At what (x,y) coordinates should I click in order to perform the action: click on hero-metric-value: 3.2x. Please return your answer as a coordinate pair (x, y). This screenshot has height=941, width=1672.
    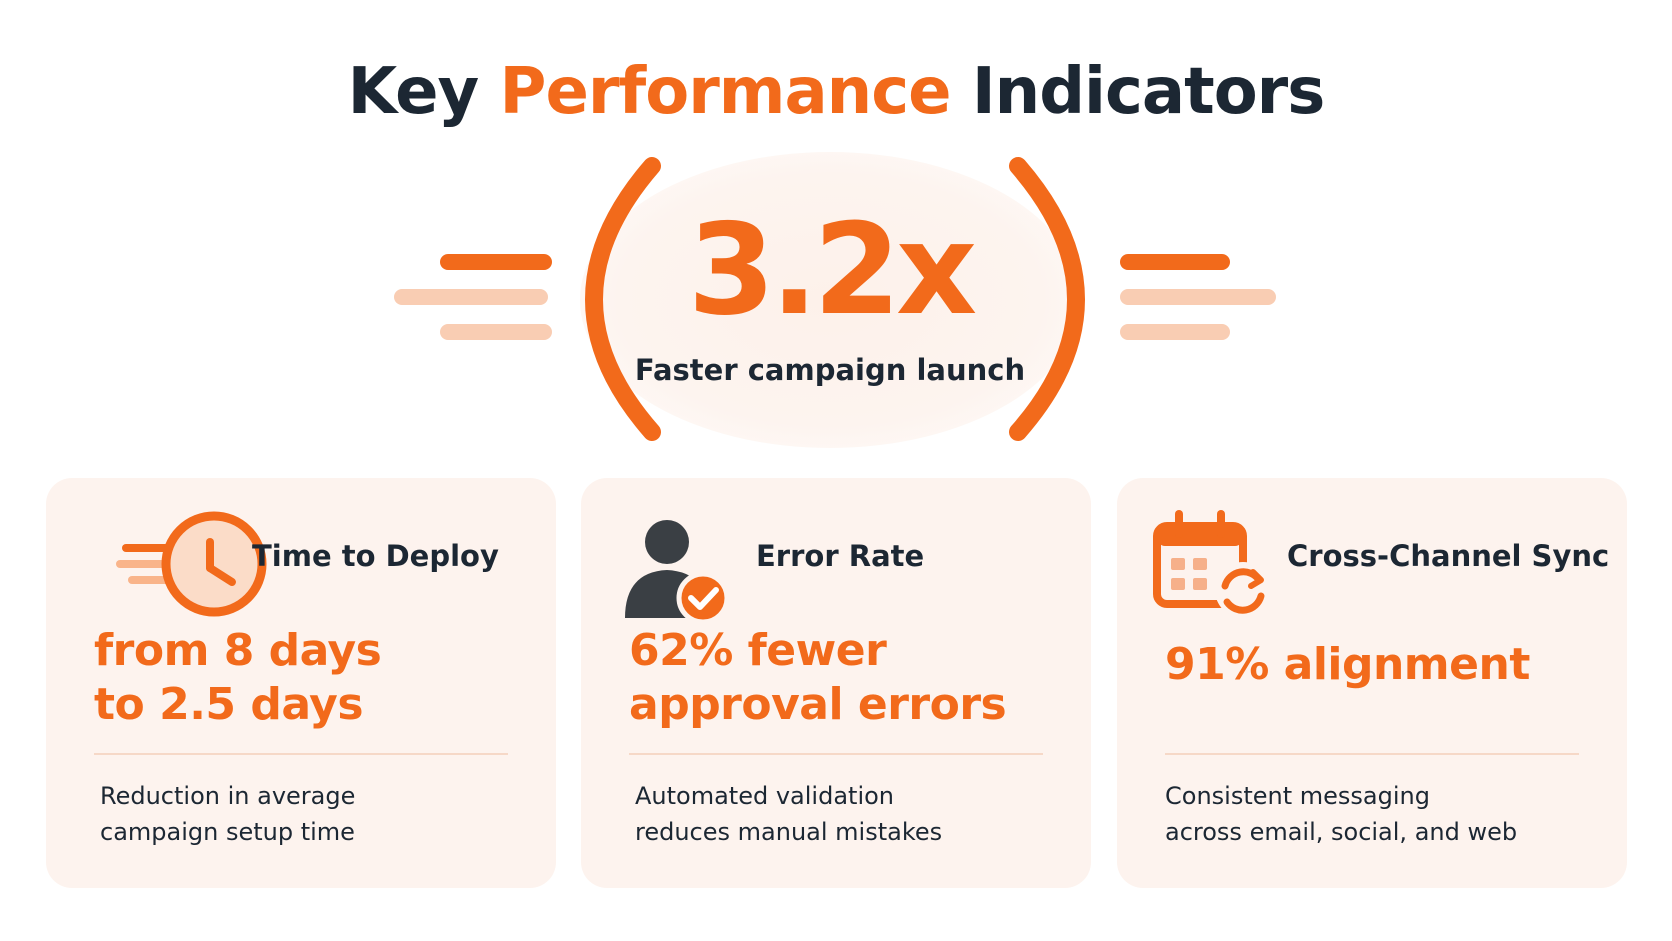
    Looking at the image, I should click on (832, 269).